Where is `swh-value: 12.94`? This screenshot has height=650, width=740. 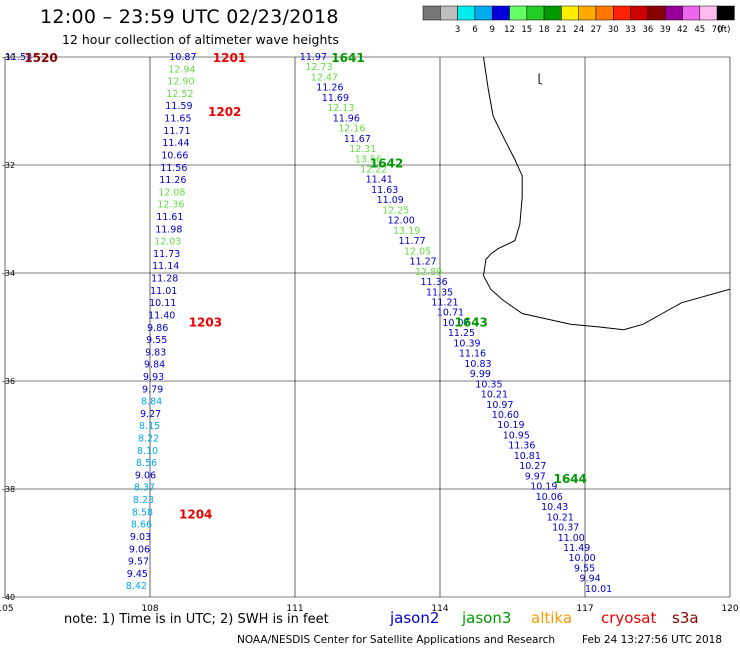
swh-value: 12.94 is located at coordinates (181, 69).